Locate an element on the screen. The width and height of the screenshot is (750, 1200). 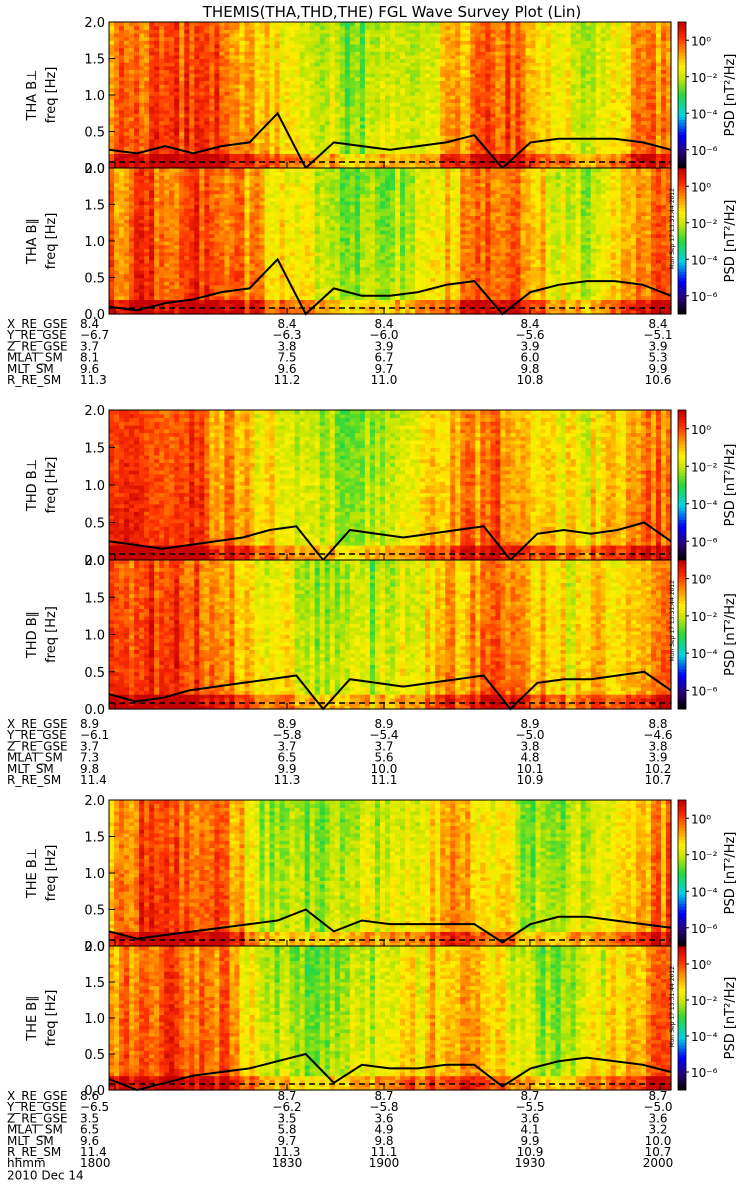
colorbar-tick-label: 10⁰ is located at coordinates (701, 41).